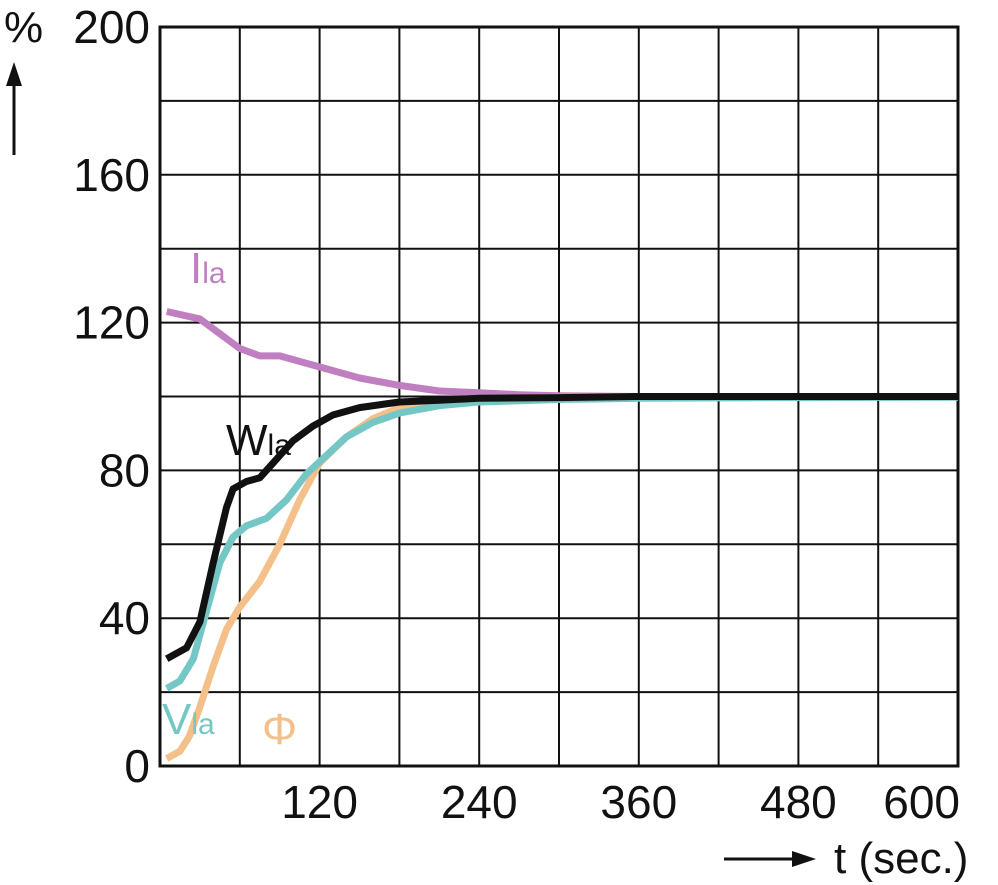  Describe the element at coordinates (124, 470) in the screenshot. I see `y-tick-label: 80` at that location.